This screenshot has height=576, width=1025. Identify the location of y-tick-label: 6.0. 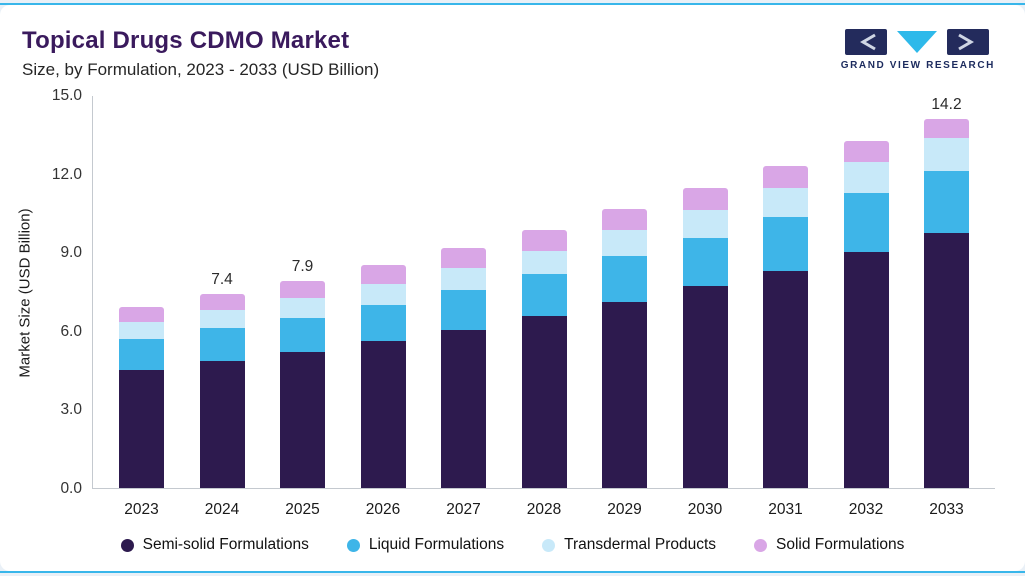
(71, 331).